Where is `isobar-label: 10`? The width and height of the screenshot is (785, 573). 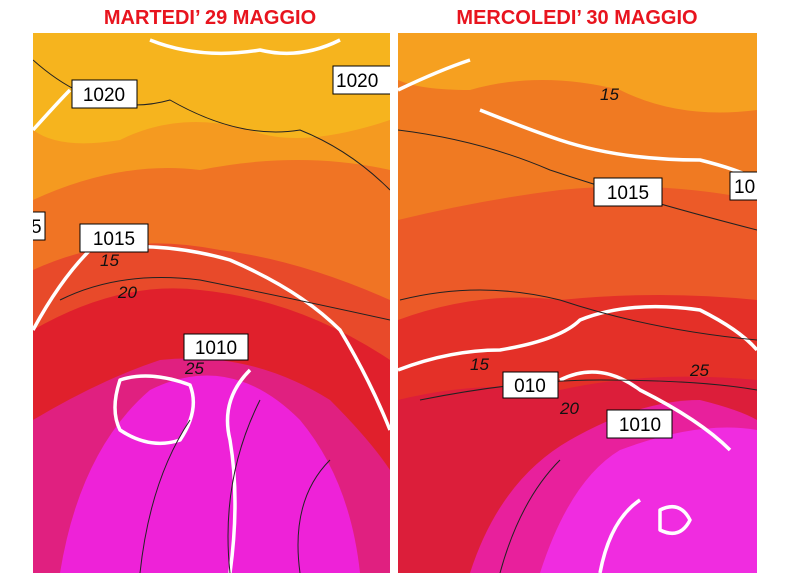 isobar-label: 10 is located at coordinates (744, 187).